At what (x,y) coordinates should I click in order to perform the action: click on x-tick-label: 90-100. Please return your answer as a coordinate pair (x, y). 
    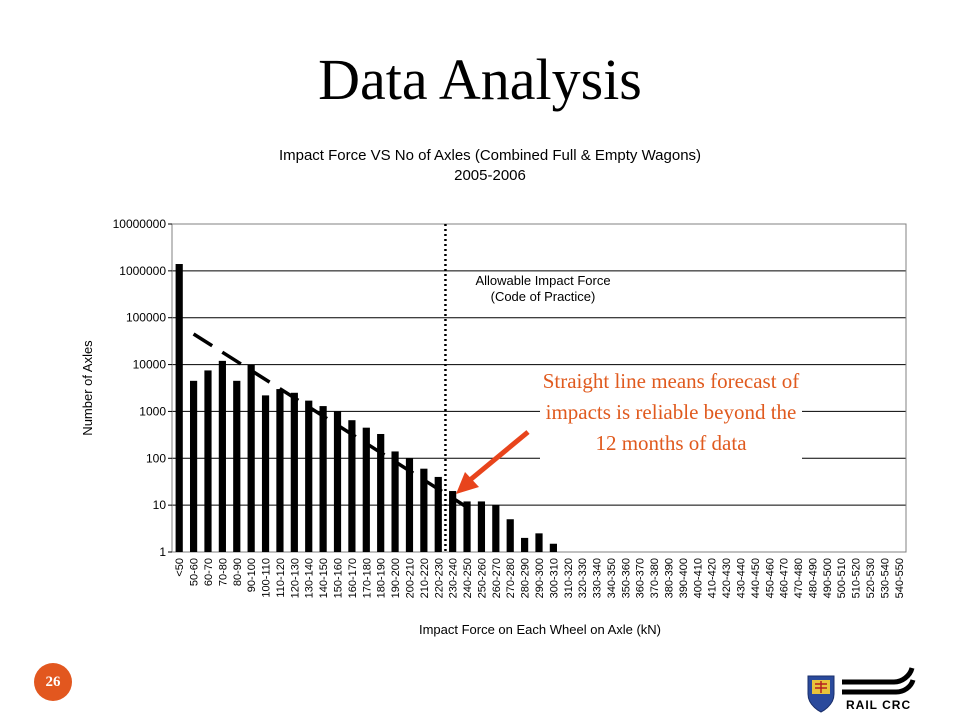
    Looking at the image, I should click on (252, 575).